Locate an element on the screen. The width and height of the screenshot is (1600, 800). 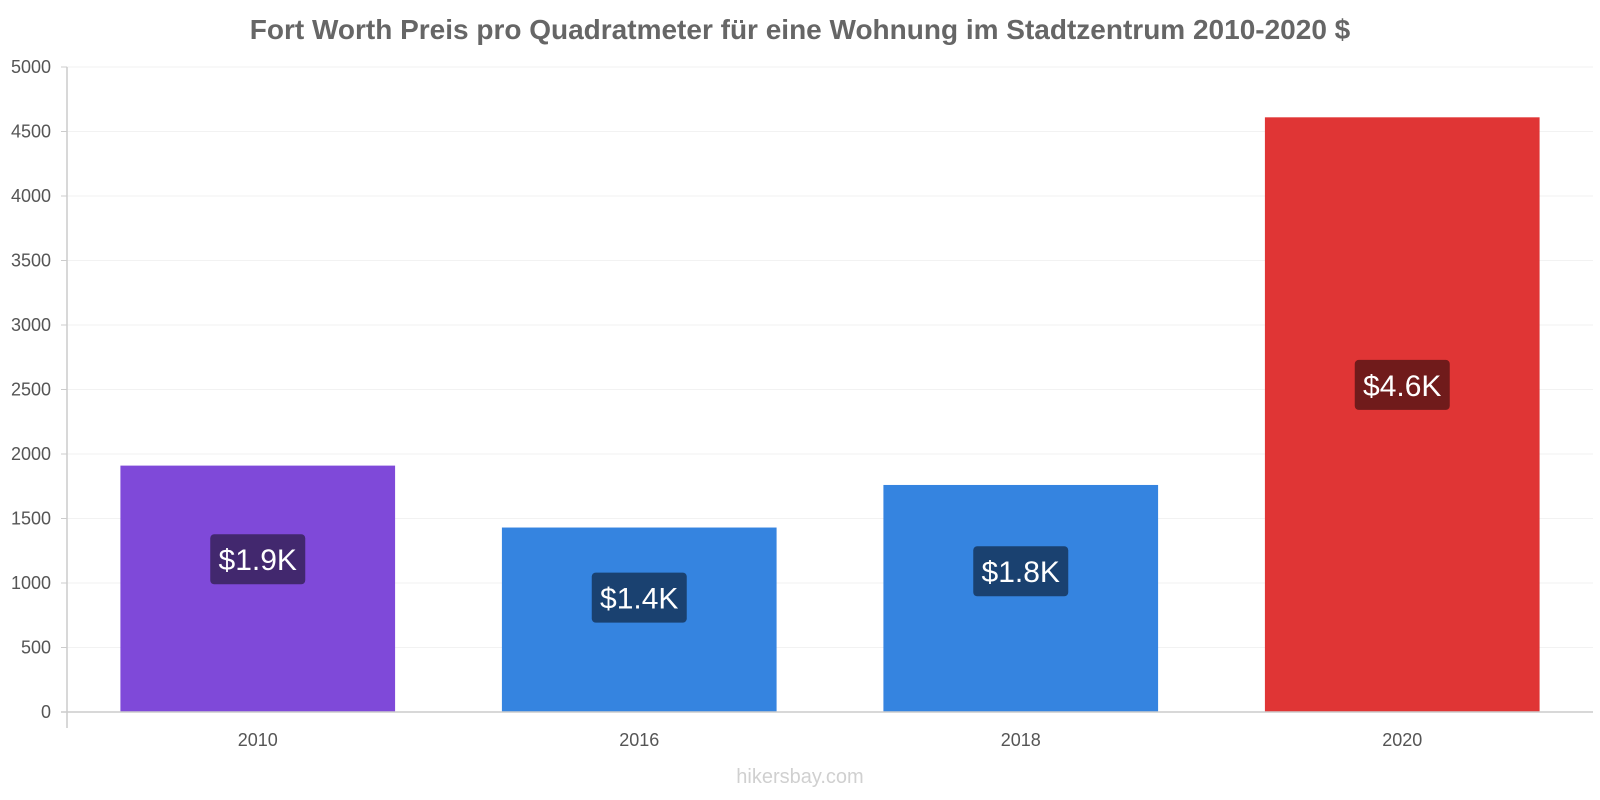
y-tick-label: 1000 is located at coordinates (31, 583).